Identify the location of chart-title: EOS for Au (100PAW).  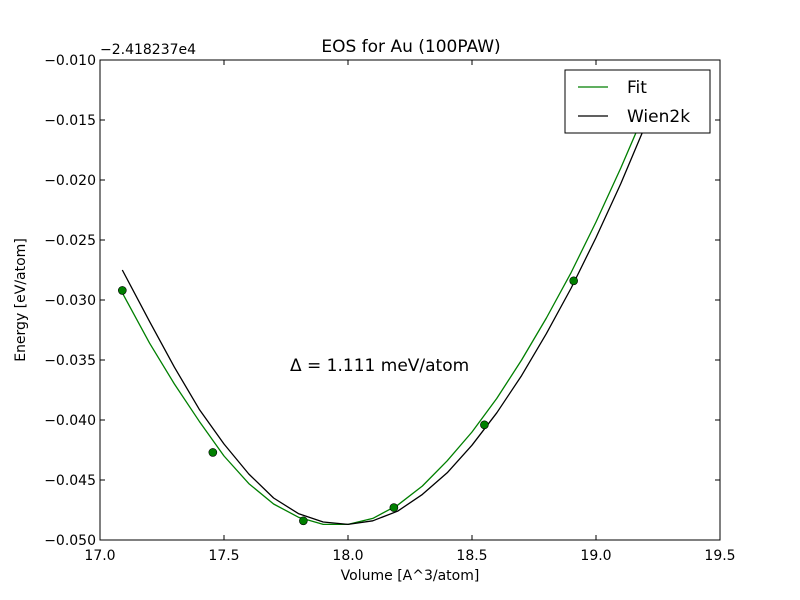
(410, 47).